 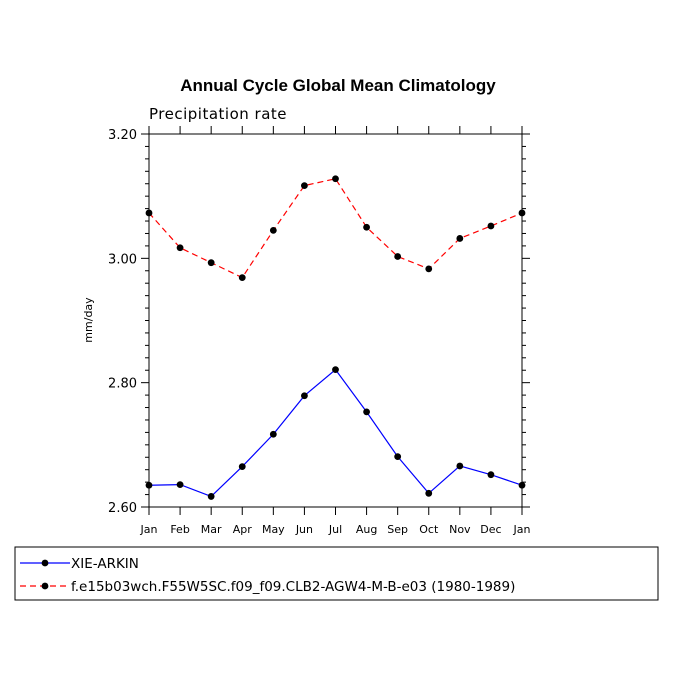 What do you see at coordinates (122, 259) in the screenshot?
I see `y-tick-label: 3.00` at bounding box center [122, 259].